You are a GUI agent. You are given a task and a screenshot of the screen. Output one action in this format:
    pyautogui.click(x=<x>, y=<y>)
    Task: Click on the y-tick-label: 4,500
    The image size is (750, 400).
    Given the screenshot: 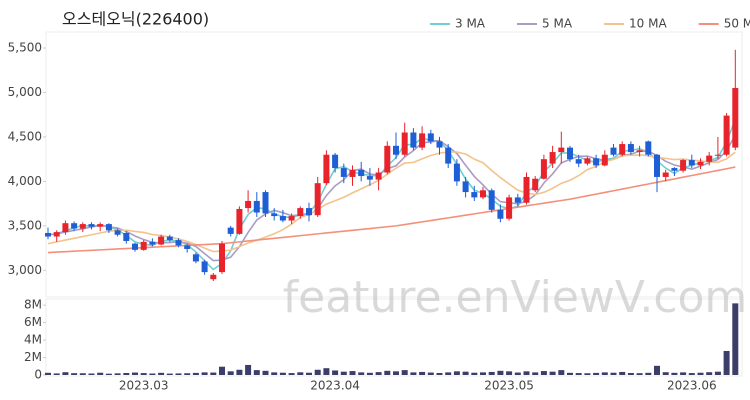 What is the action you would take?
    pyautogui.click(x=25, y=136)
    